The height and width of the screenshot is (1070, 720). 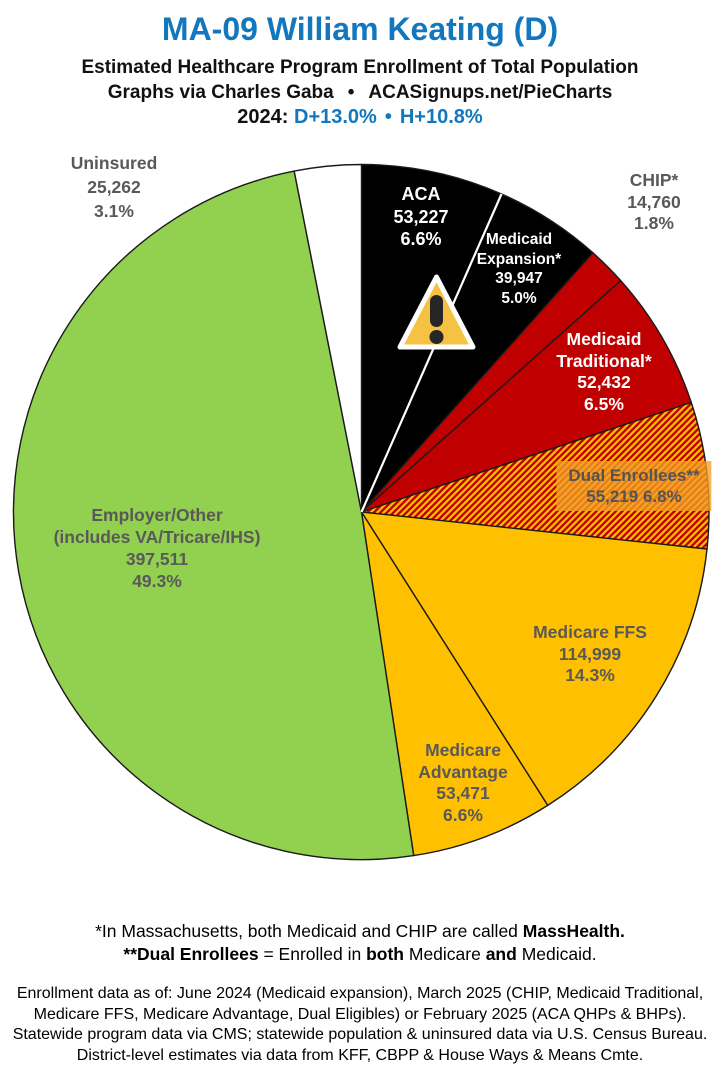 I want to click on dem-margin: D+13.0%, so click(x=335, y=117).